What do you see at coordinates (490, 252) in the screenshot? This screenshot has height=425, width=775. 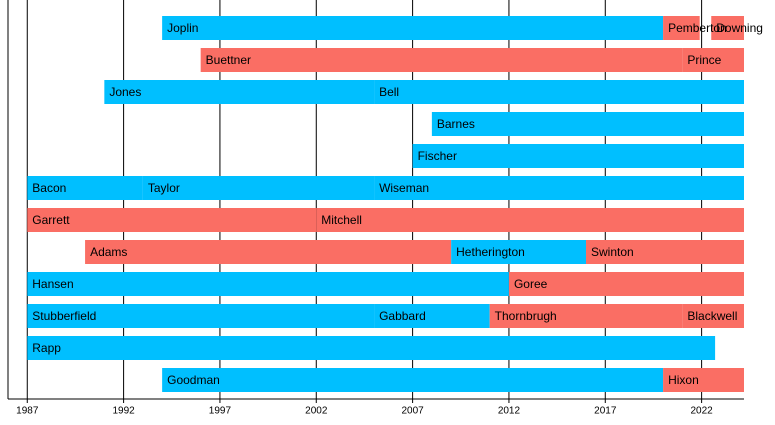 I see `segment-label: Hetherington` at bounding box center [490, 252].